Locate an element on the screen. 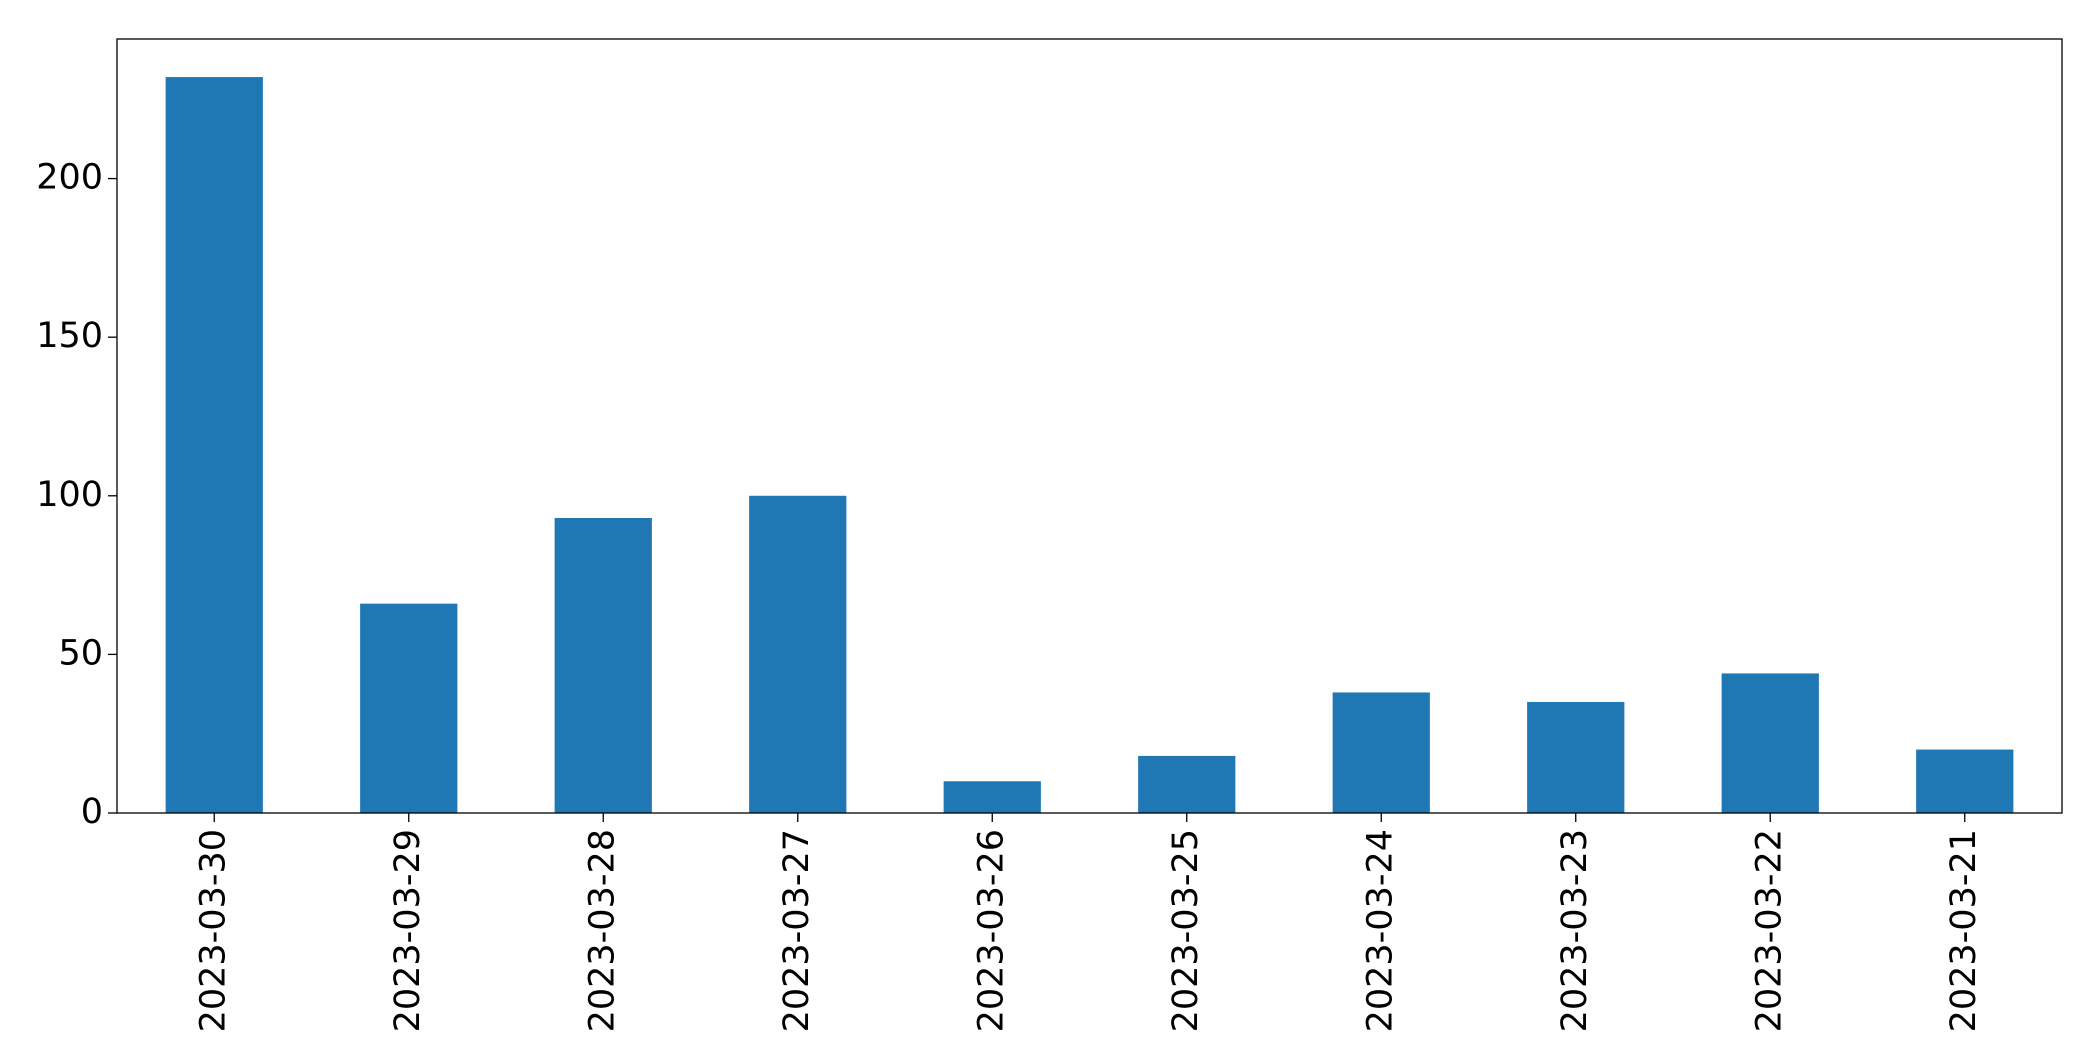  x-tick-label: 2023-03-22 is located at coordinates (1769, 930).